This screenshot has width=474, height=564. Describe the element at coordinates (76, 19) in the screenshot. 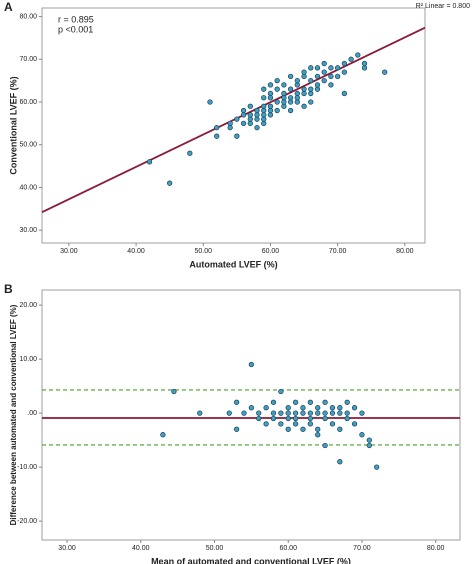

I see `annotation: r = 0.895` at that location.